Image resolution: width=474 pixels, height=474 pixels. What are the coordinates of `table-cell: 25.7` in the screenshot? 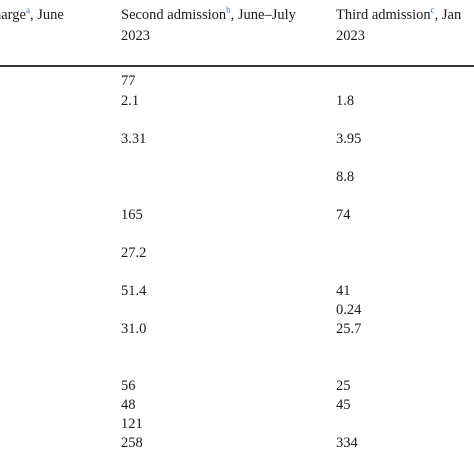 It's located at (349, 329).